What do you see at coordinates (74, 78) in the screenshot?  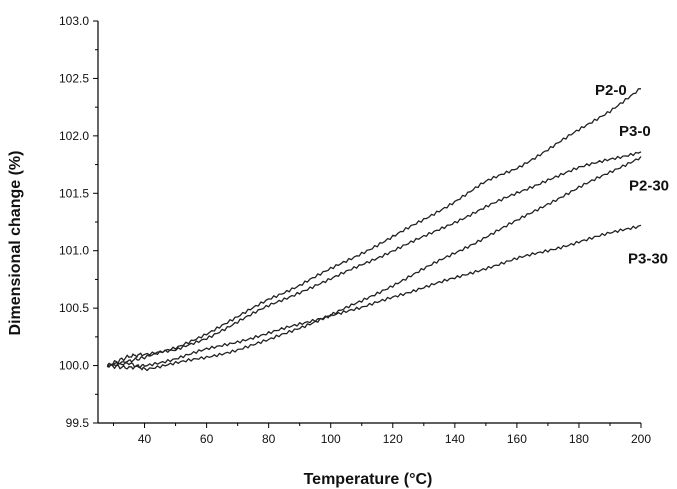 I see `y-tick-label: 102.5` at bounding box center [74, 78].